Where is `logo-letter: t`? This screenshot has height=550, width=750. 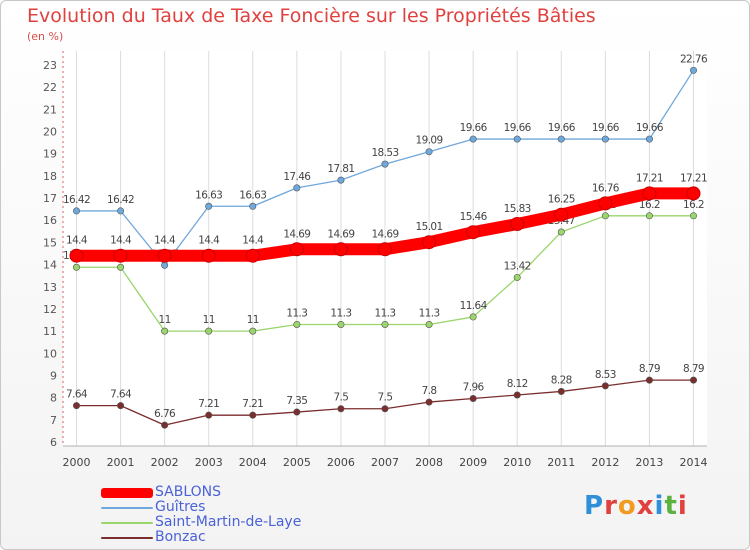
logo-letter: t is located at coordinates (671, 506).